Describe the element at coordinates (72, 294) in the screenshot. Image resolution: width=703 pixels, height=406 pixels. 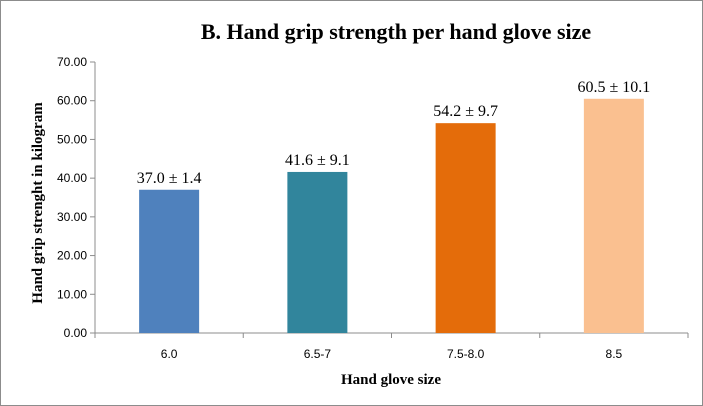
I see `y-tick-label: 10.00` at that location.